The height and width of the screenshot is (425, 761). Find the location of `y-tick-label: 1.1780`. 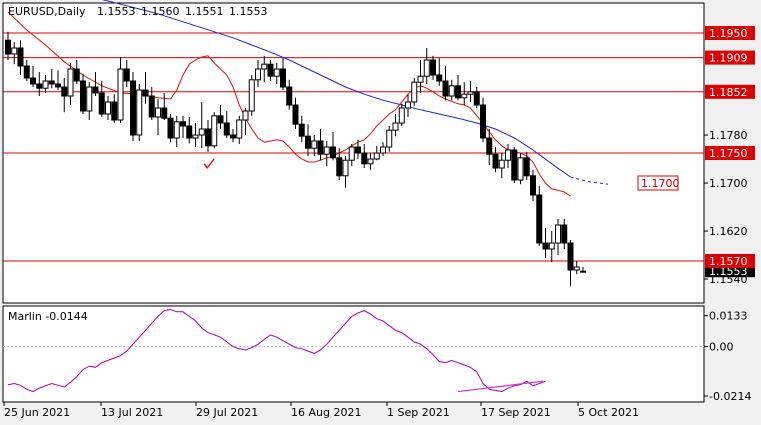

y-tick-label: 1.1780 is located at coordinates (728, 135).